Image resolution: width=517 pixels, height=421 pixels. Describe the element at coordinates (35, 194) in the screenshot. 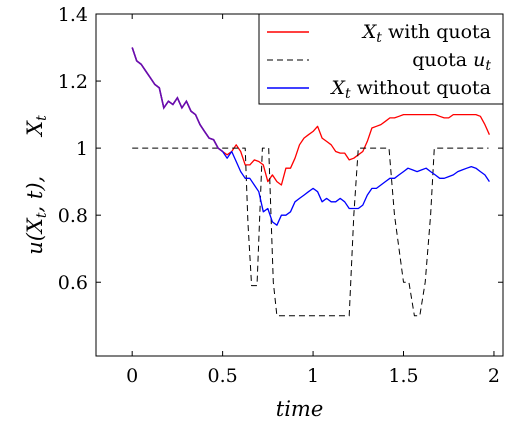

I see `y-label-part: , t),` at that location.